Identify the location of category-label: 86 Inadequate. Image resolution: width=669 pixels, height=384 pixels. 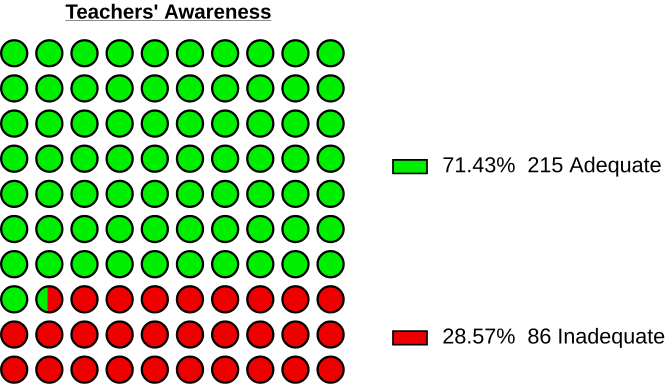
(596, 338).